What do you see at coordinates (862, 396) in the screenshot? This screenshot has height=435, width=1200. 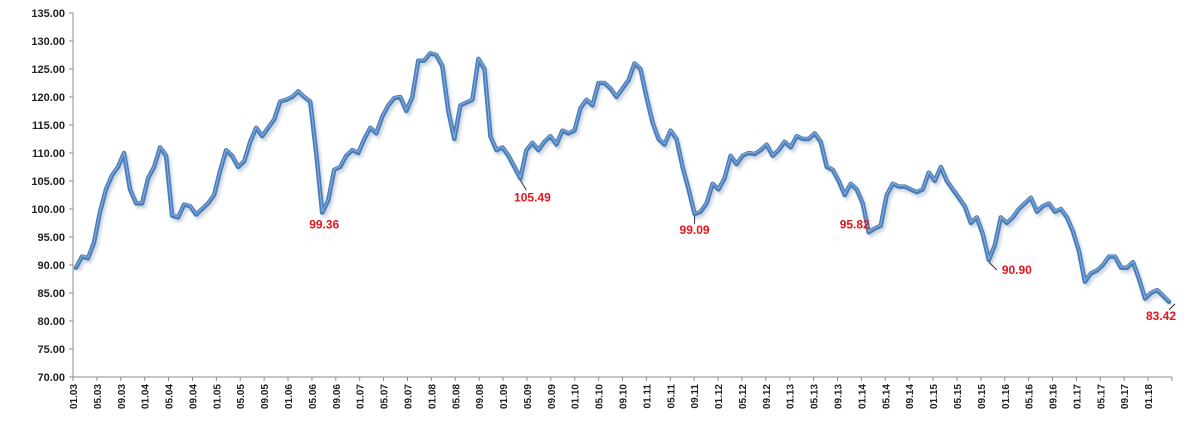 I see `x-tick-label: 01.14` at bounding box center [862, 396].